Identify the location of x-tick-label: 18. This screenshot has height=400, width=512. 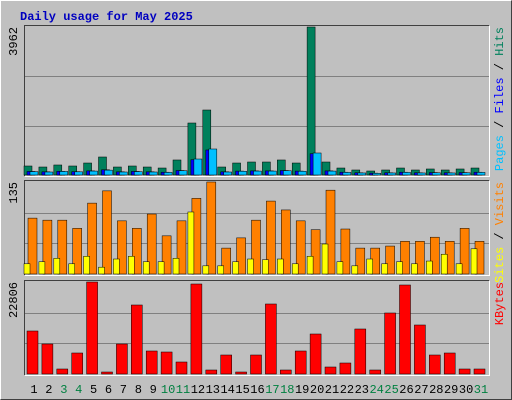
(287, 390).